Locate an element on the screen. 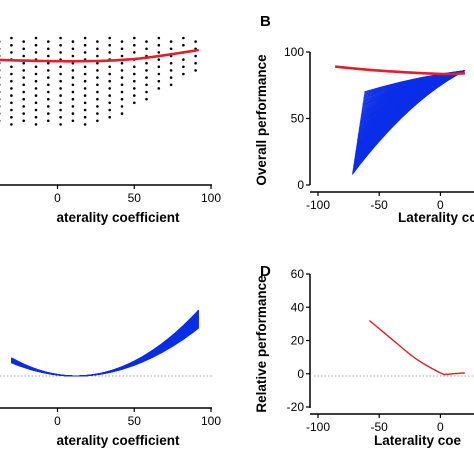 This screenshot has width=474, height=474. panel-a-x-tick-label: 0 is located at coordinates (57, 198).